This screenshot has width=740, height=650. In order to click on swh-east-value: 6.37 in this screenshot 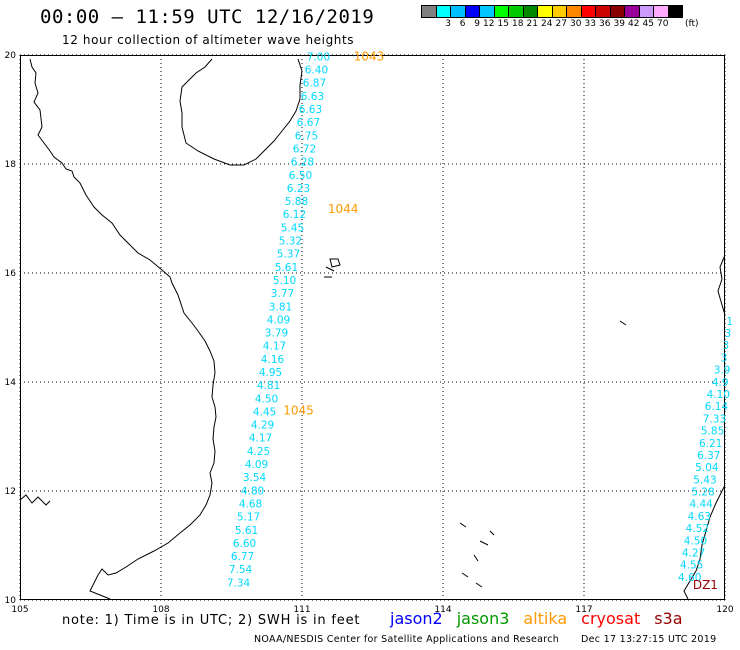, I will do `click(708, 456)`.